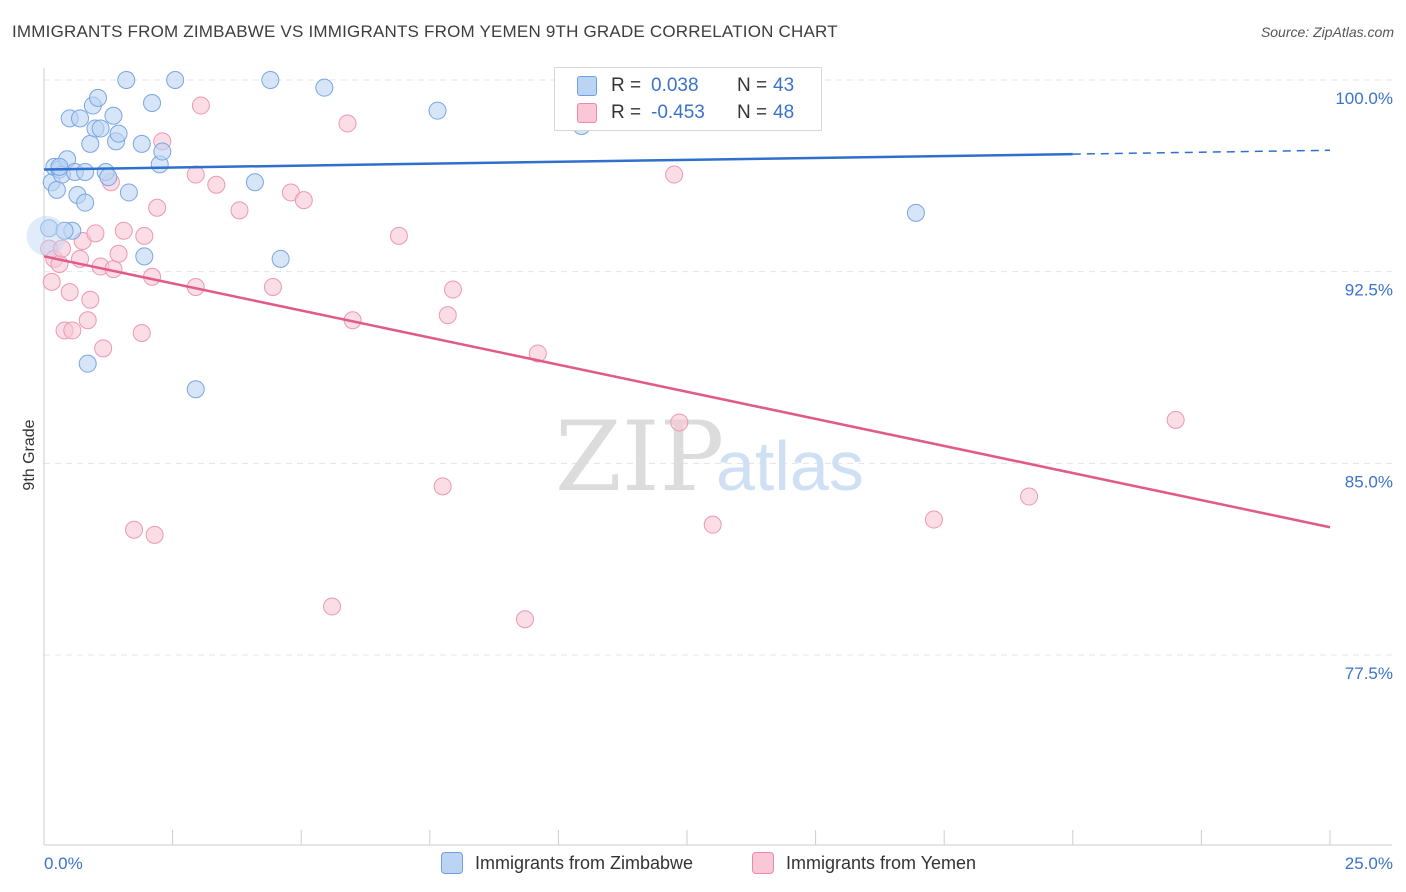 This screenshot has height=892, width=1406. I want to click on x-tick-labels: 0.0% 25.0%, so click(718, 863).